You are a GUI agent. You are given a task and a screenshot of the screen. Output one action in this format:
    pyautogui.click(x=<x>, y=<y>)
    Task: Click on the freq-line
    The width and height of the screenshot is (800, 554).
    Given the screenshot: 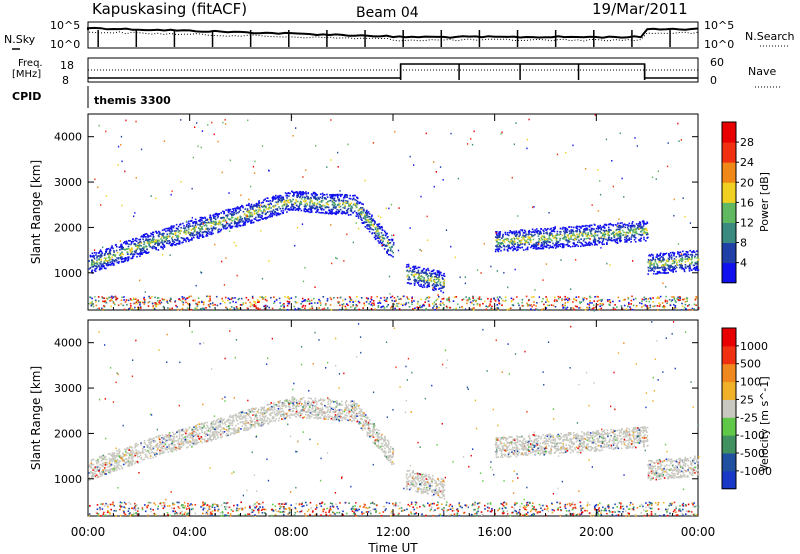 What is the action you would take?
    pyautogui.click(x=393, y=71)
    